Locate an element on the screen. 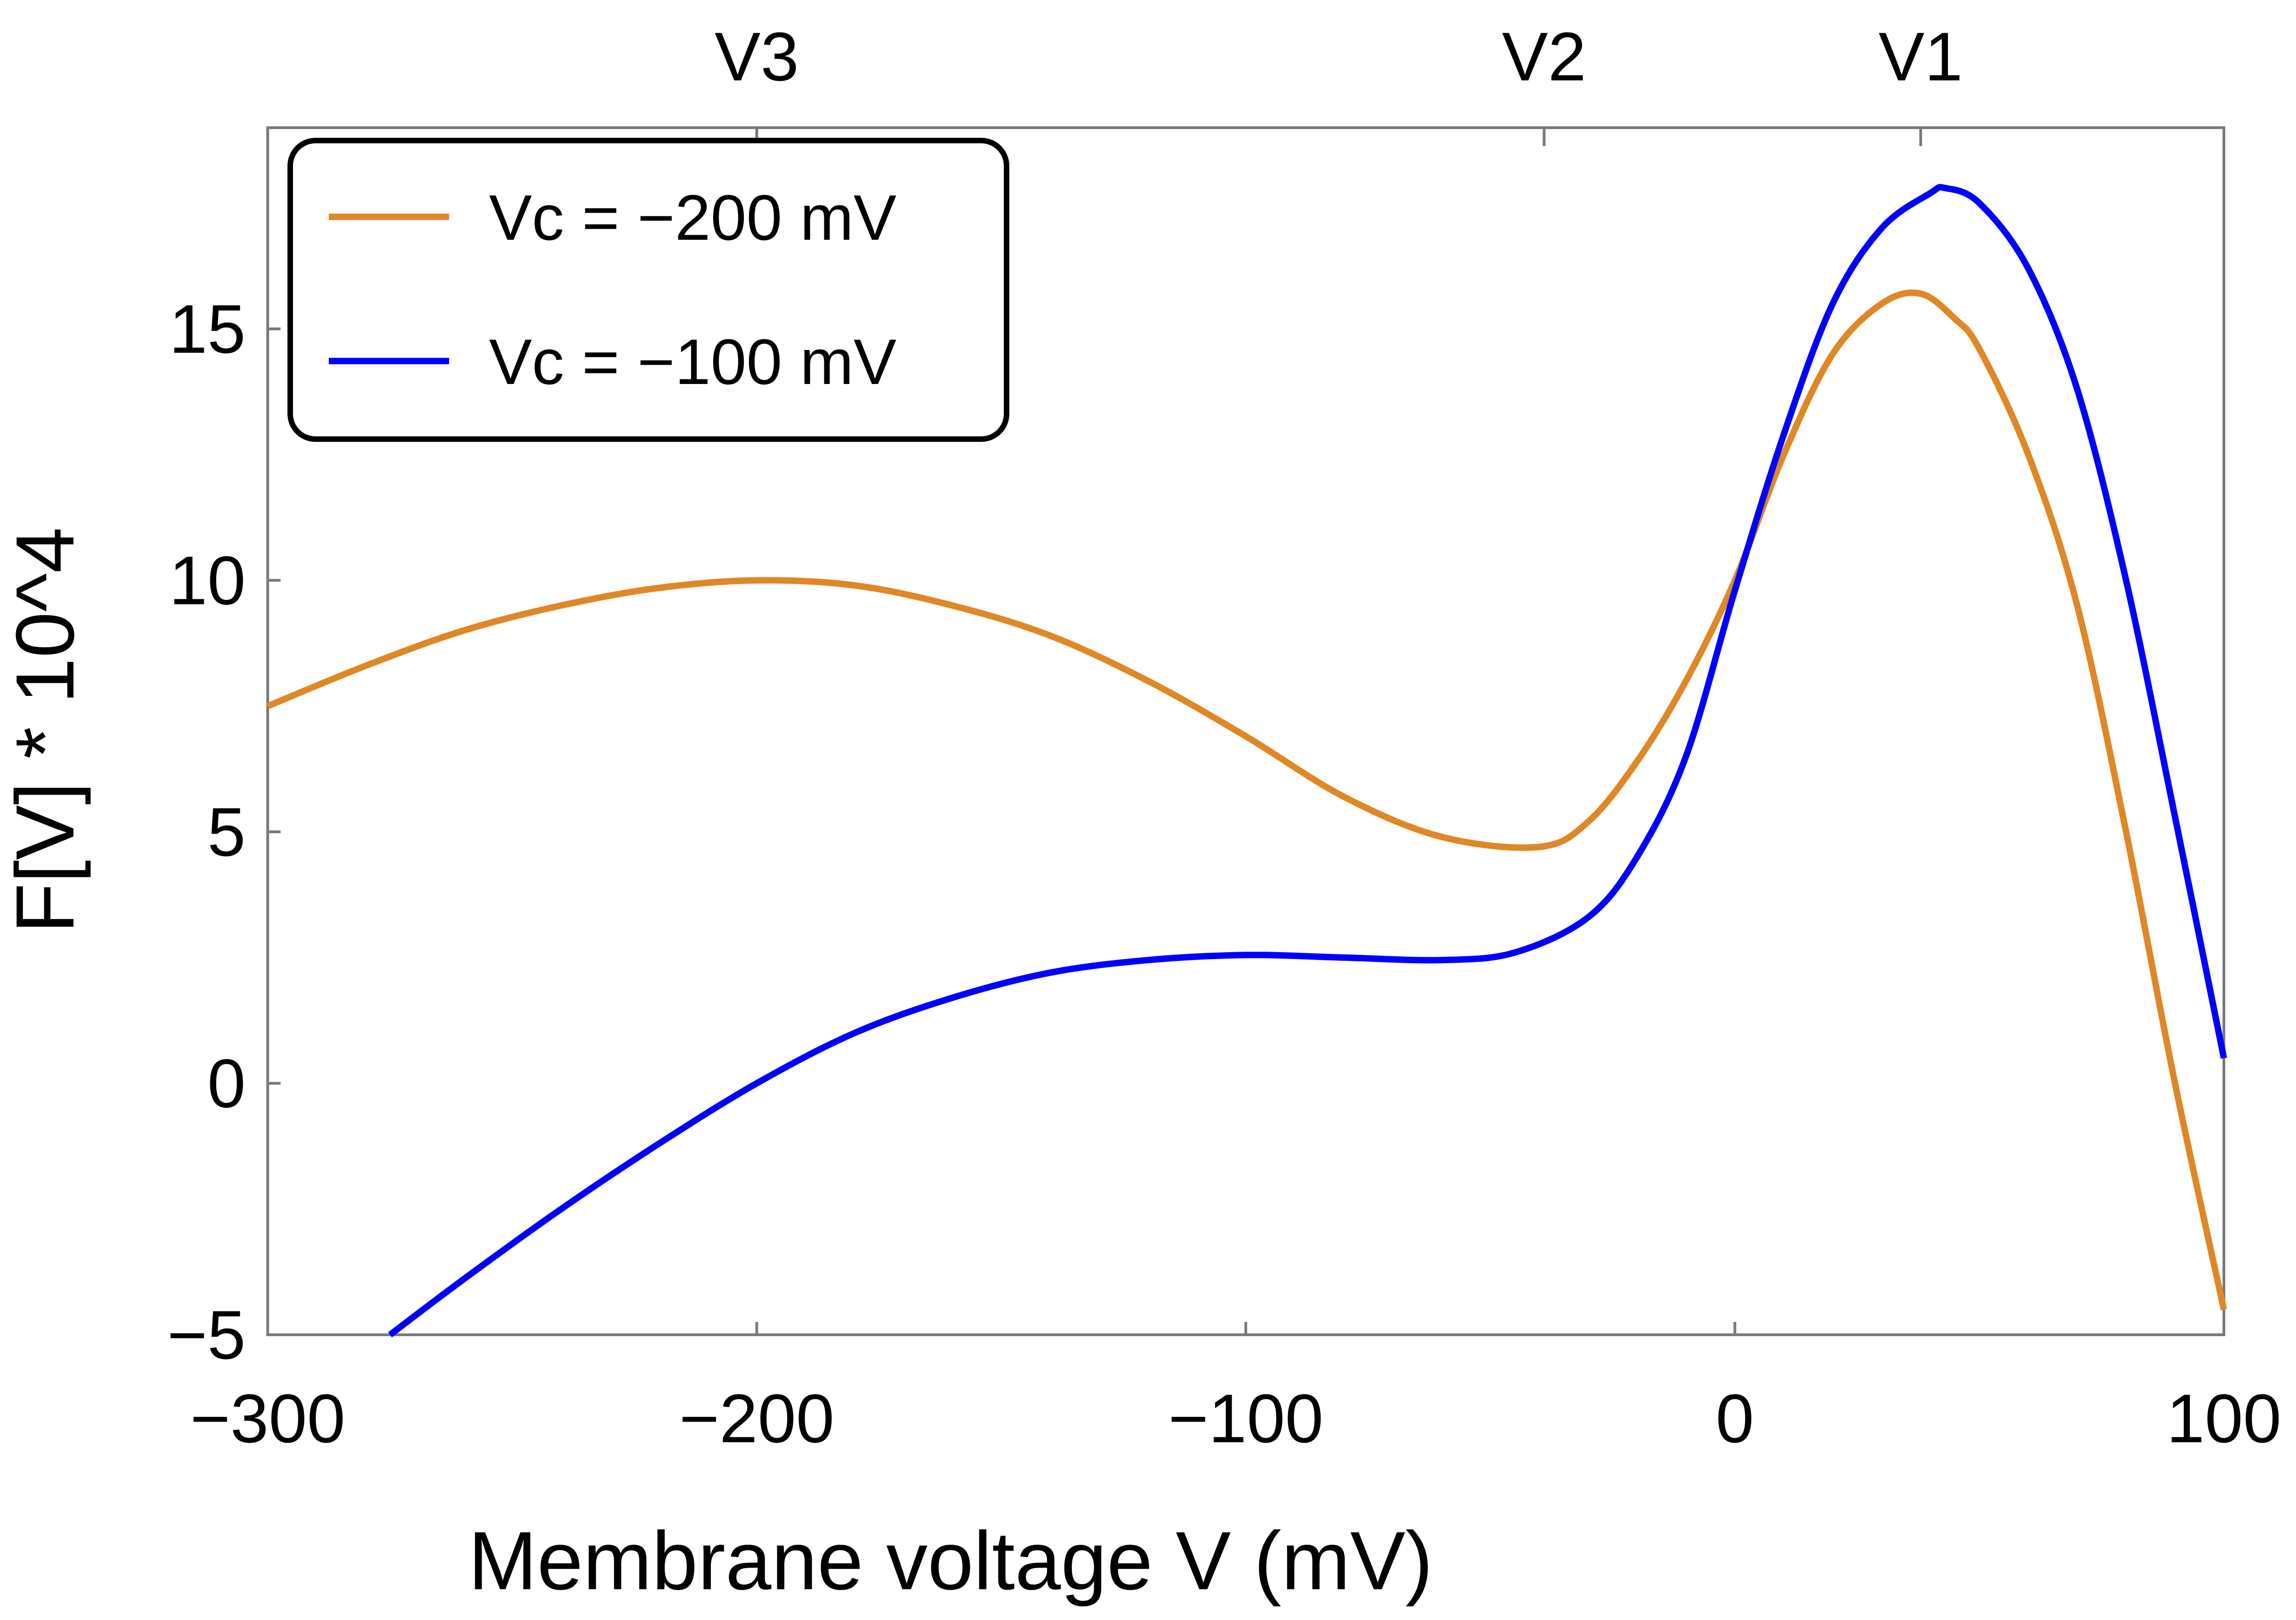 The height and width of the screenshot is (1620, 2296). legend-label-1: Vc = −200 mV is located at coordinates (692, 217).